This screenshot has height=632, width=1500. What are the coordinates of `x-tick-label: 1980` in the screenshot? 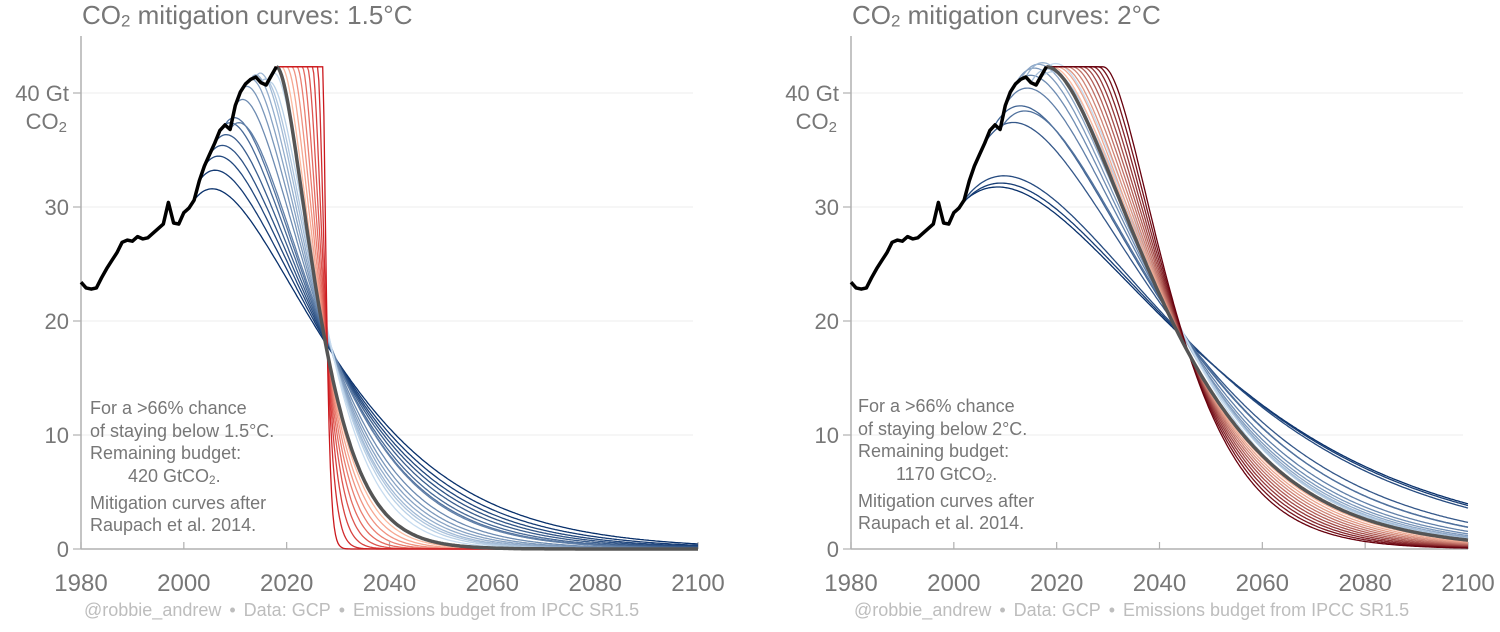 It's located at (80, 583).